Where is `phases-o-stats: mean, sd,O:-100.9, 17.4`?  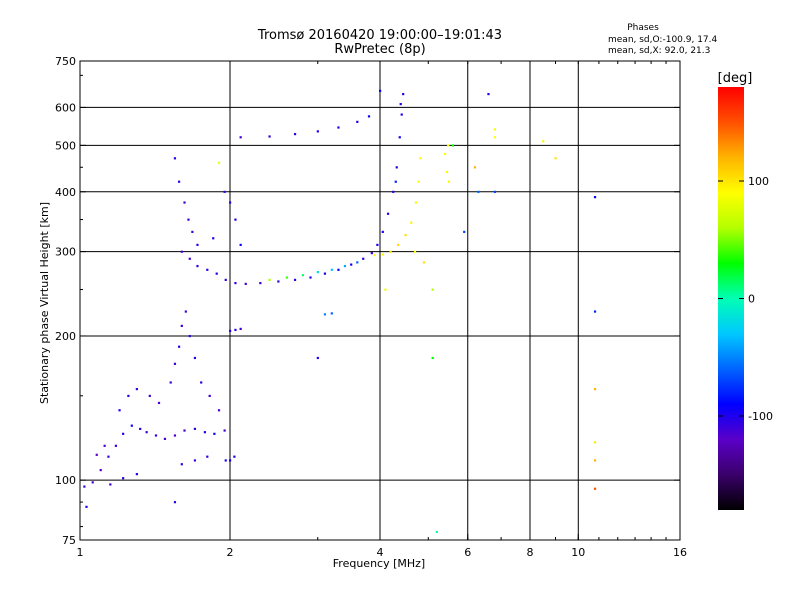 phases-o-stats: mean, sd,O:-100.9, 17.4 is located at coordinates (663, 40).